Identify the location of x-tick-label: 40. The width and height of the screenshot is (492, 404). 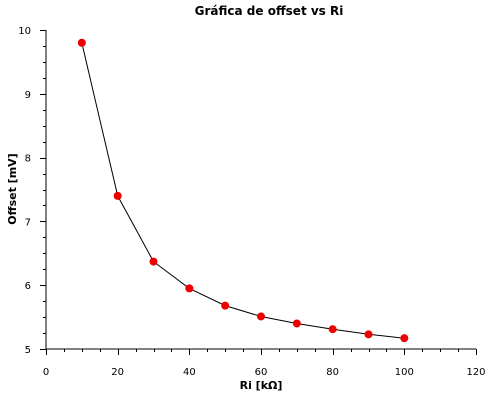
(189, 372).